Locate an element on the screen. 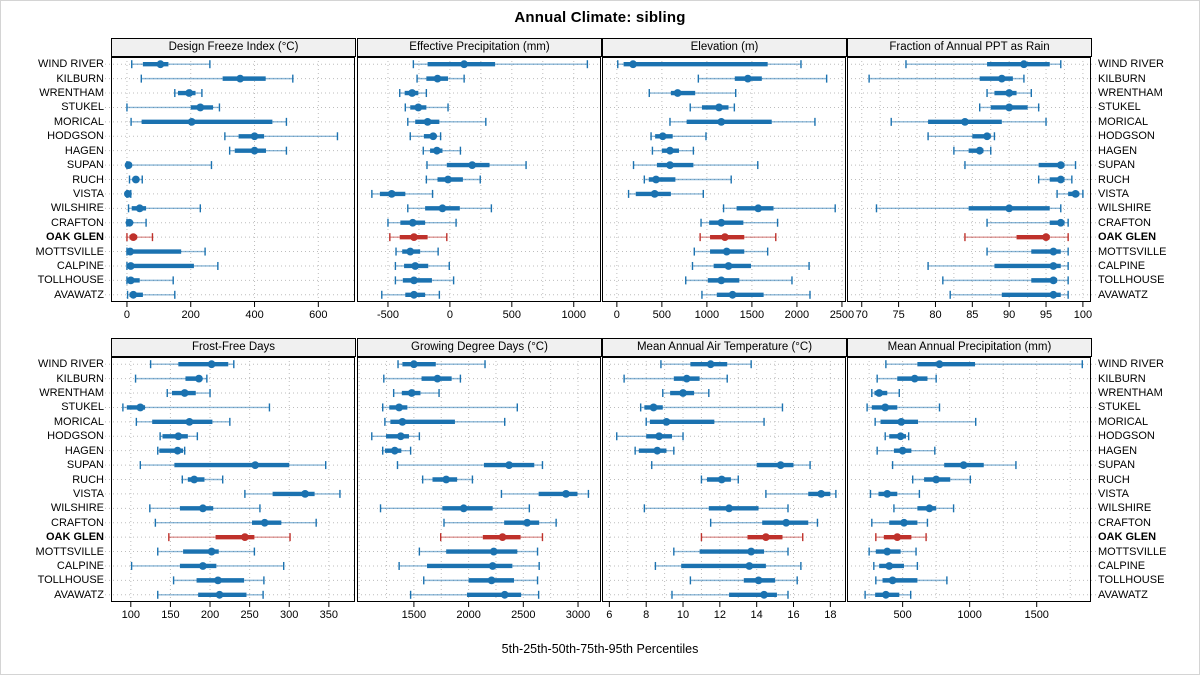 The height and width of the screenshot is (675, 1200). axis-tick-label: 400 is located at coordinates (254, 315).